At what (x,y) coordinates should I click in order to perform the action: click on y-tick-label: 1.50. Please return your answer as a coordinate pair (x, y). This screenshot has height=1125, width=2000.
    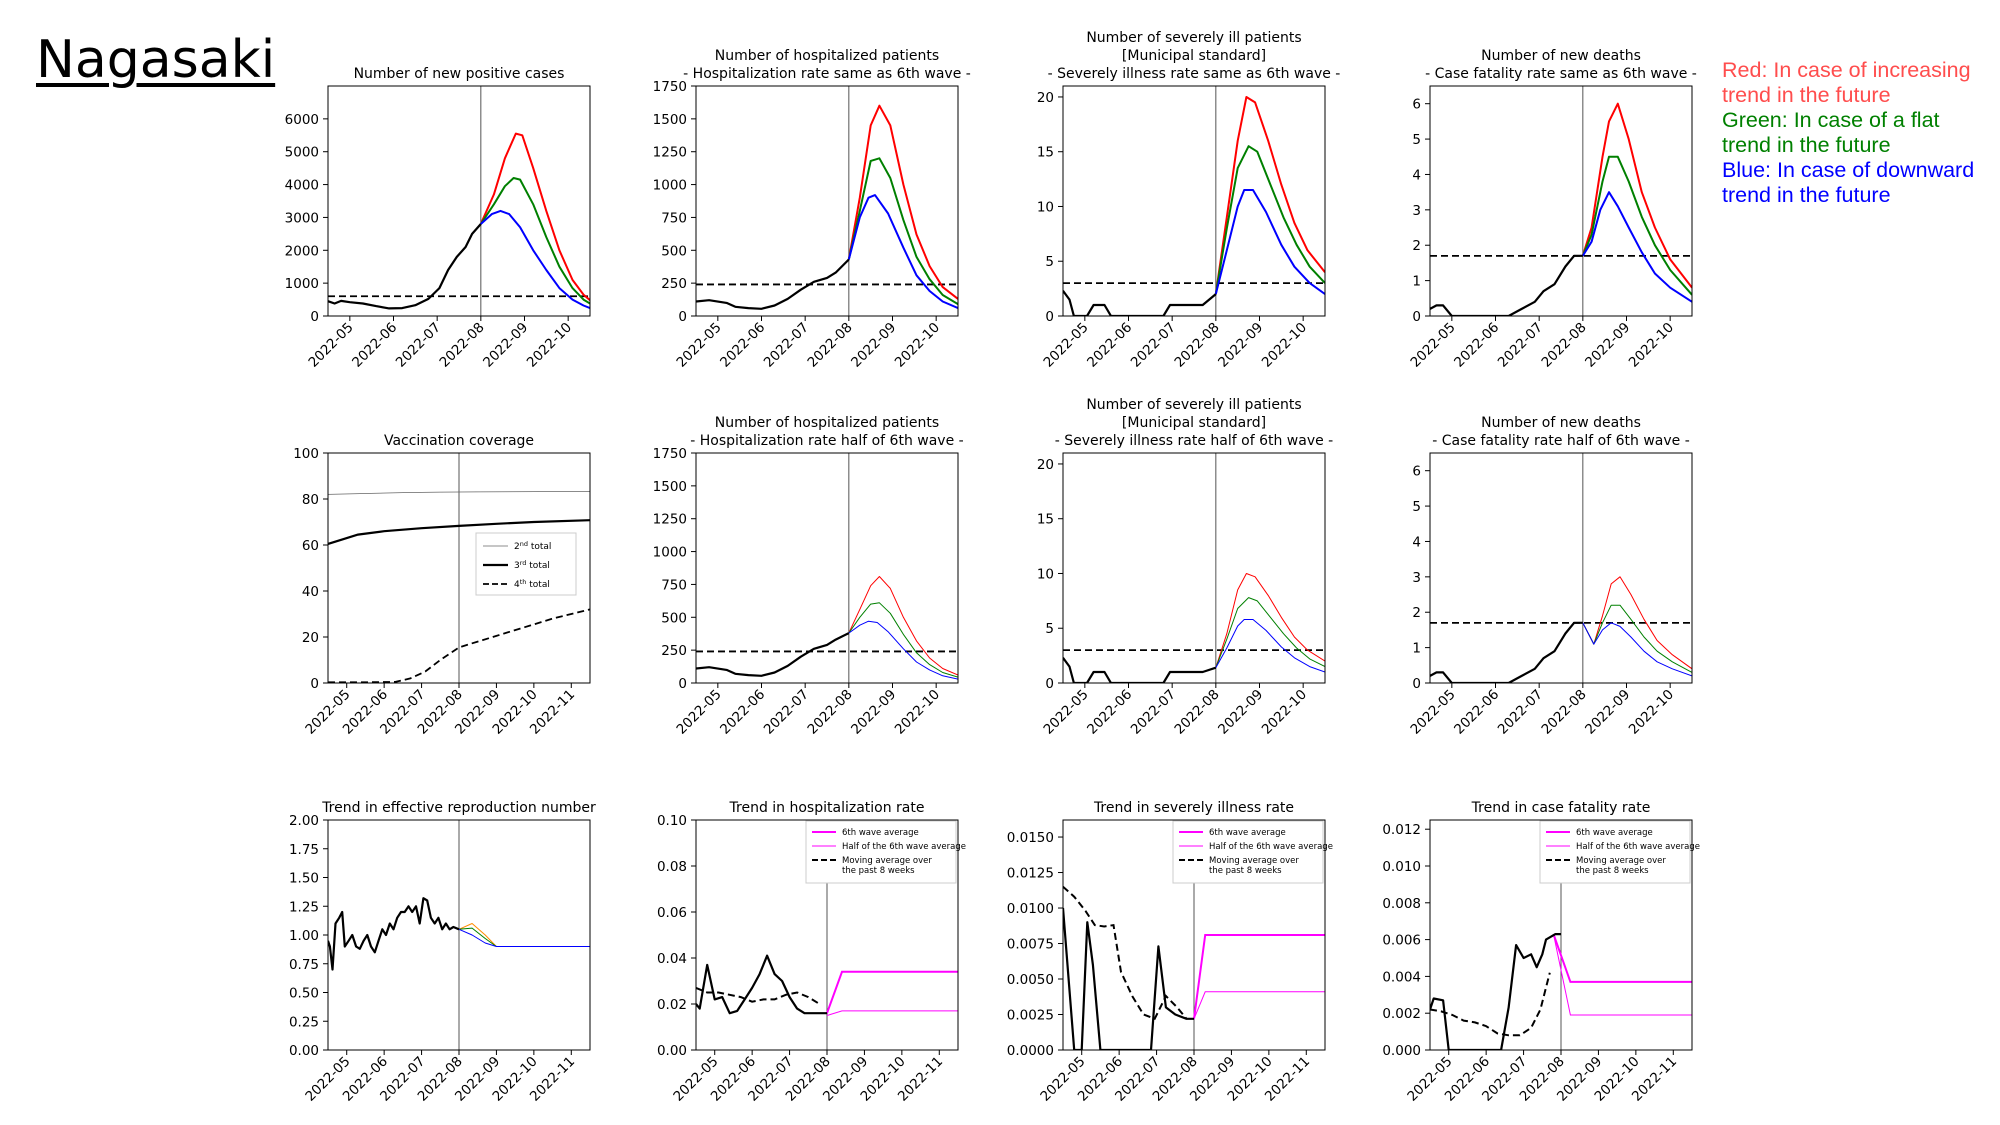
    Looking at the image, I should click on (304, 879).